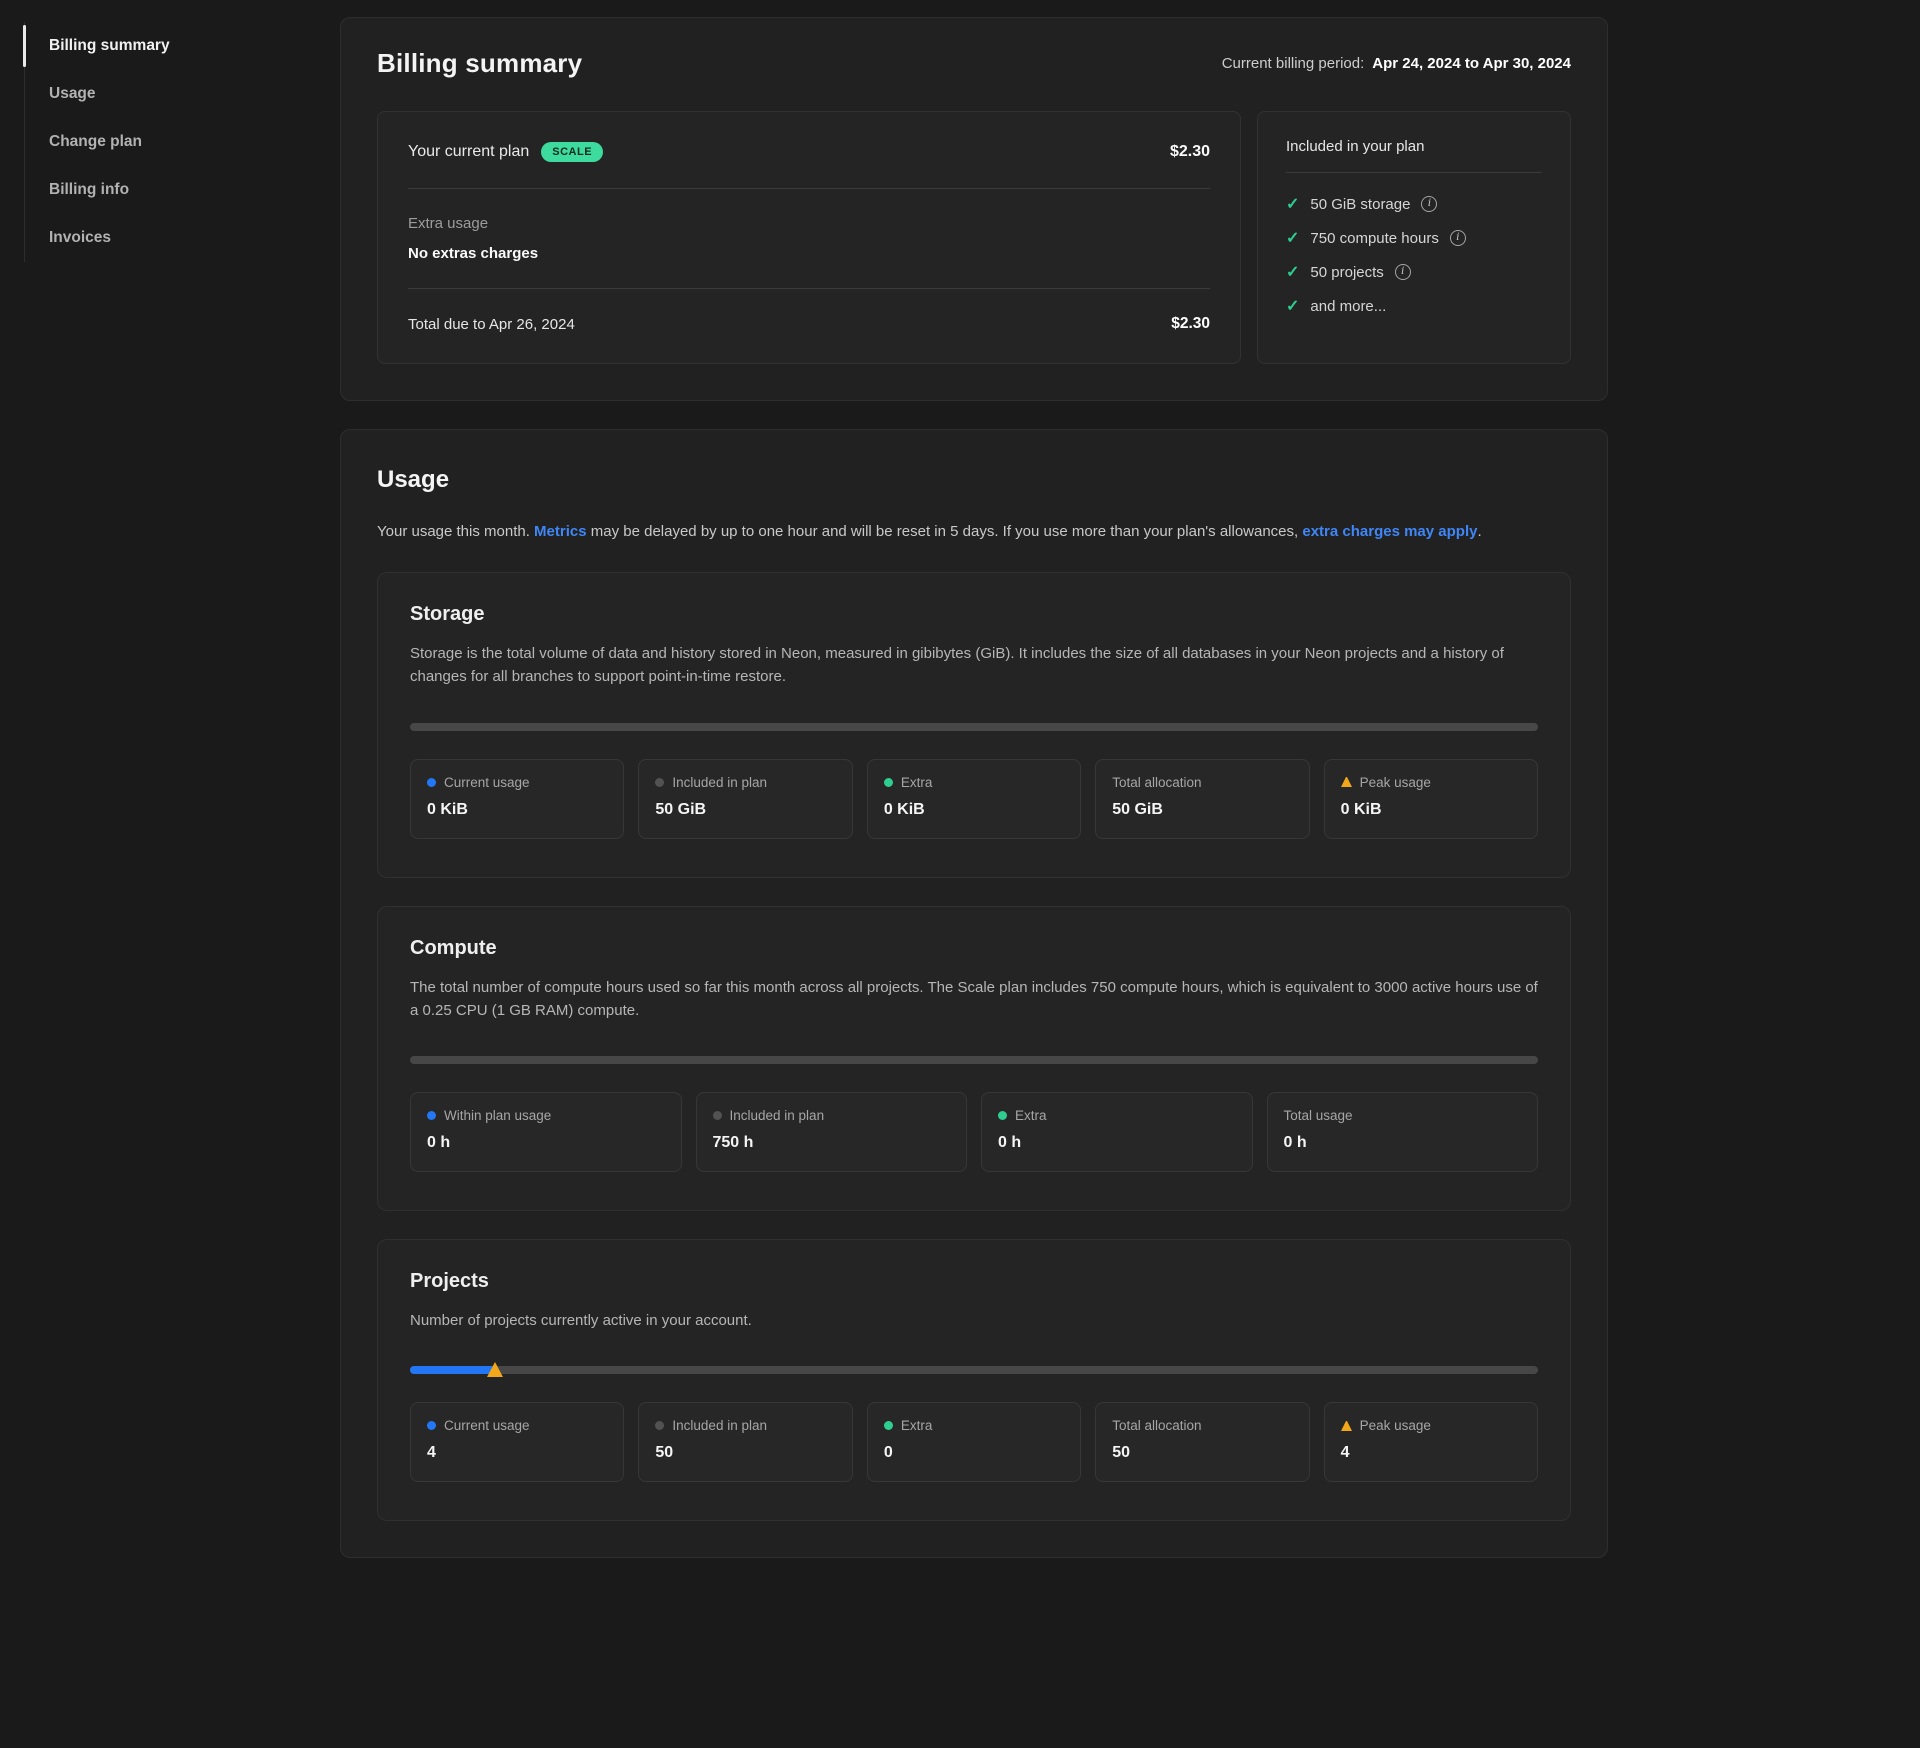  Describe the element at coordinates (809, 238) in the screenshot. I see `extra-usage-block: Extra usage No extras charges` at that location.